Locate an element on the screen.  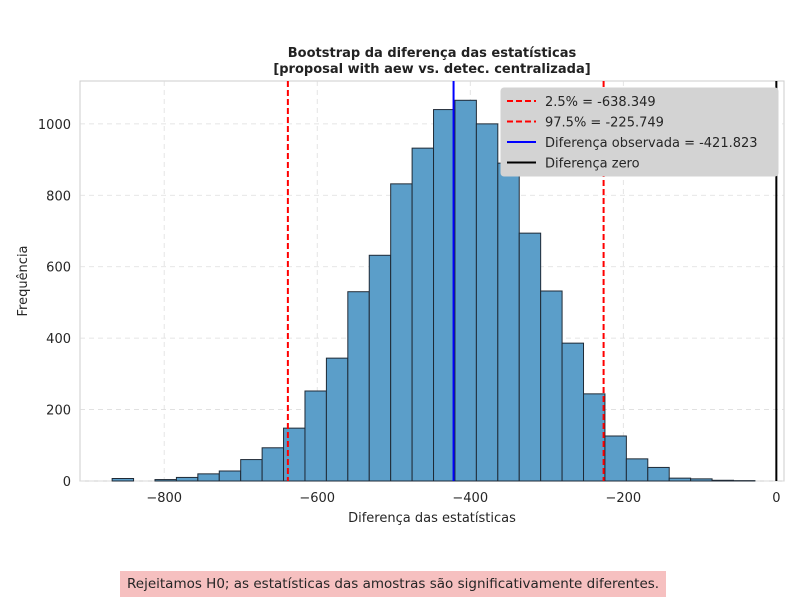
x-tick-label: −600 is located at coordinates (317, 498).